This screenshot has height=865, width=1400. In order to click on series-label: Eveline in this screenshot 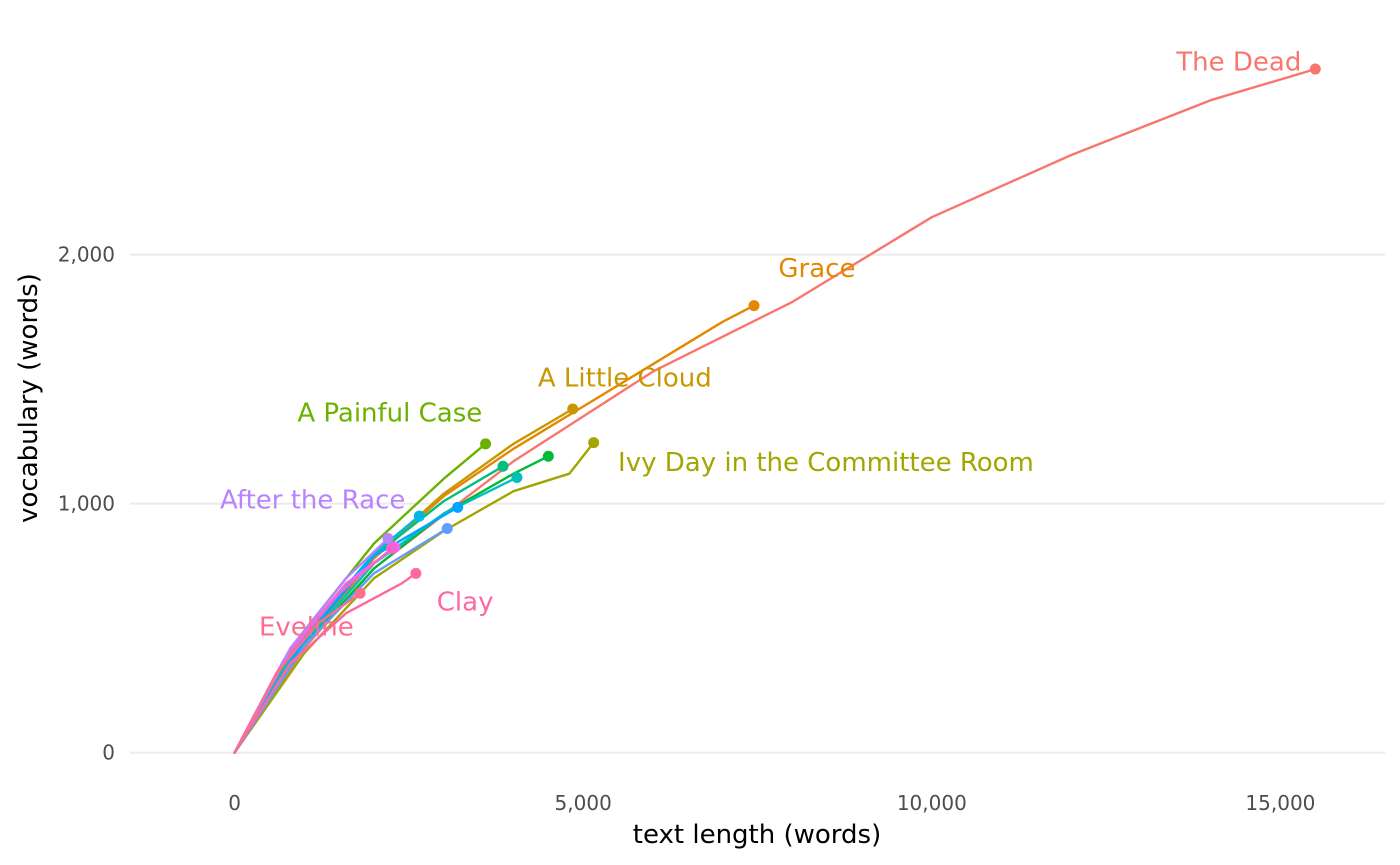, I will do `click(306, 628)`.